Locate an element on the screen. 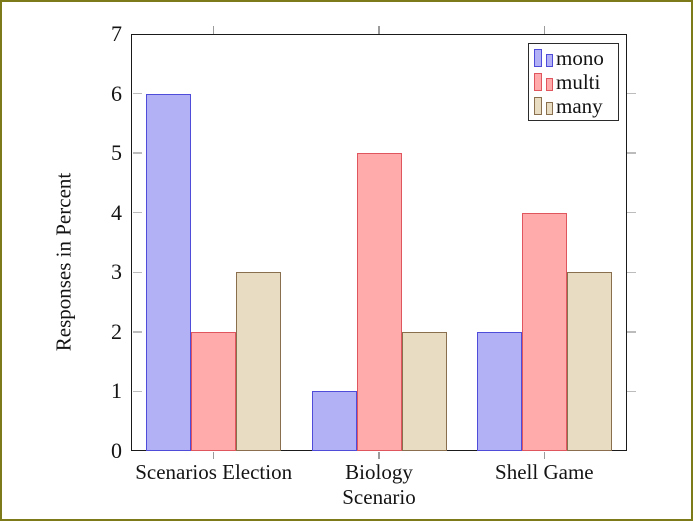  legend-item-multi: multi is located at coordinates (576, 82).